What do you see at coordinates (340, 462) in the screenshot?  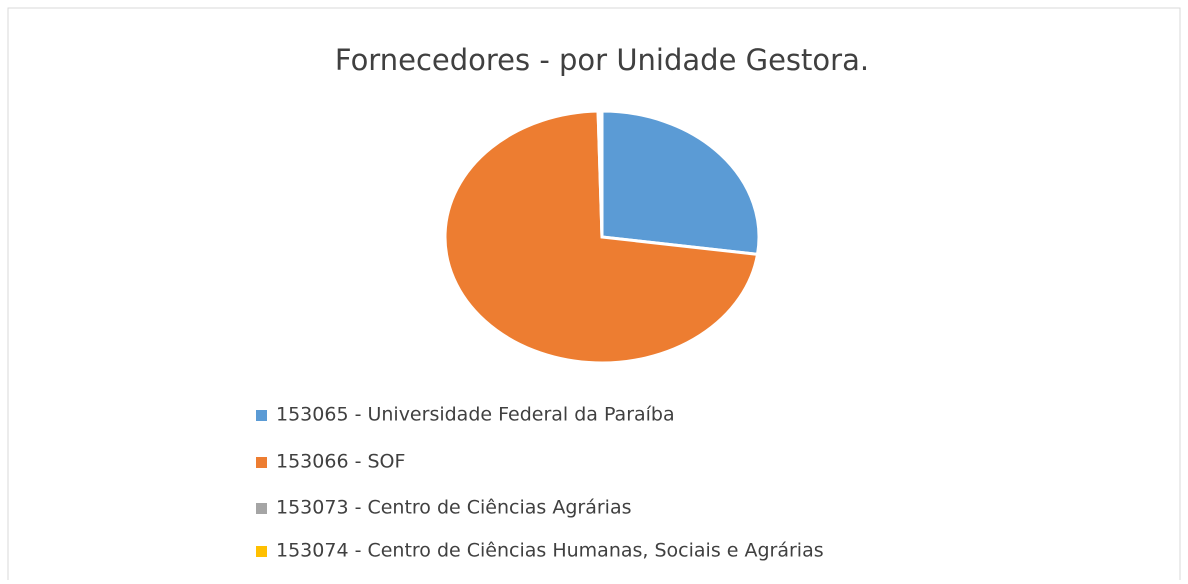 I see `legend-label: 153066 - SOF` at bounding box center [340, 462].